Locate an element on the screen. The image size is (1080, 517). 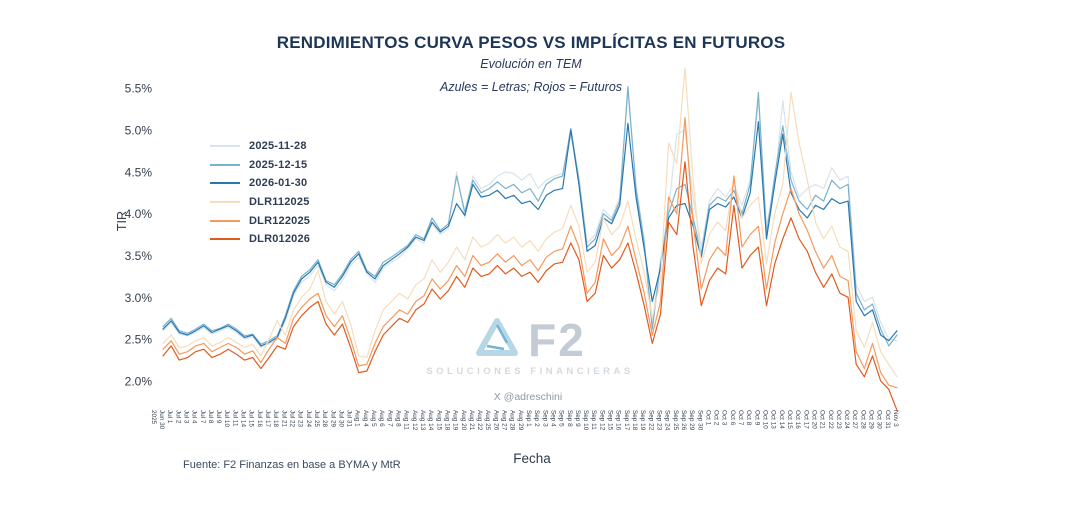
x-tick-label: Jul 21 is located at coordinates (283, 418).